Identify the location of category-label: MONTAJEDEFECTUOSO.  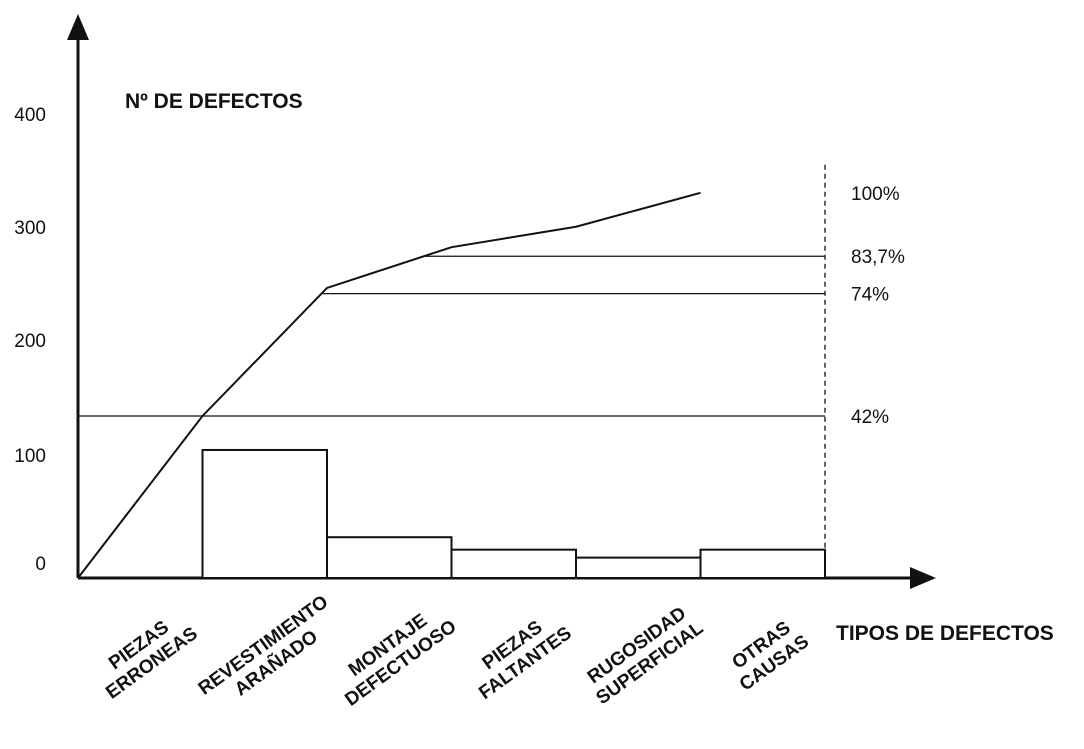
(394, 654).